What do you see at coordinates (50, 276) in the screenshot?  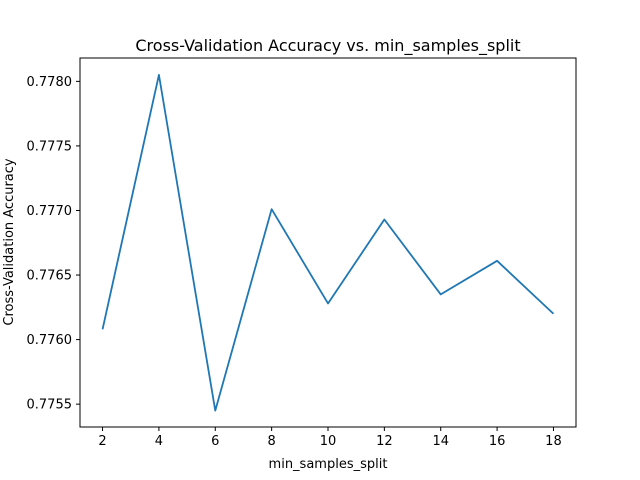 I see `y-tick-label: 0.7765` at bounding box center [50, 276].